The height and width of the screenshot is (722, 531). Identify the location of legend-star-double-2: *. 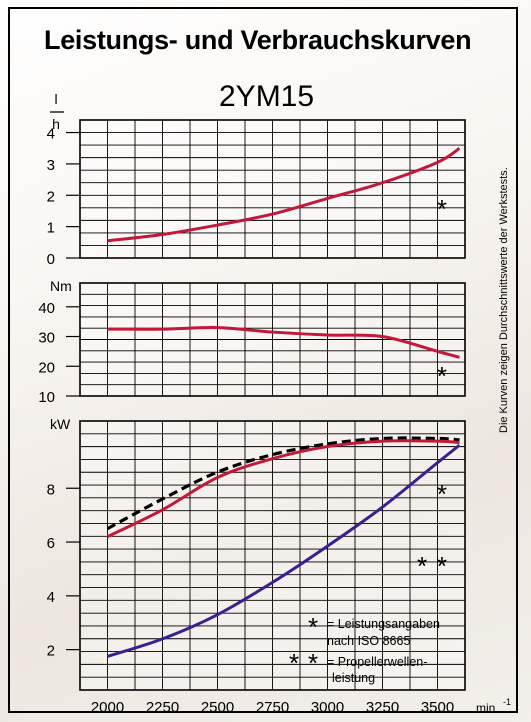
(313, 663).